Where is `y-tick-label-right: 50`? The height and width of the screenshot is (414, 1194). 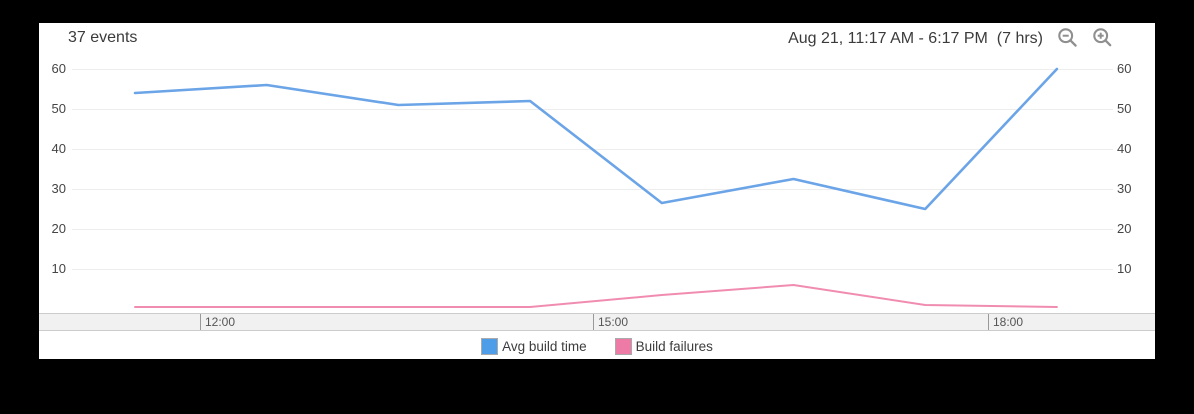
y-tick-label-right: 50 is located at coordinates (1124, 108).